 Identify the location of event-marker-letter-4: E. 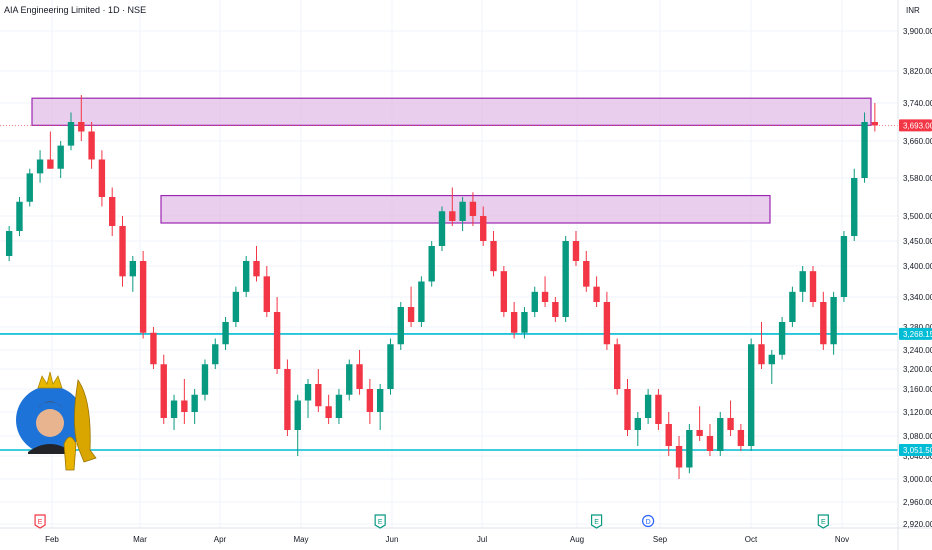
(823, 522).